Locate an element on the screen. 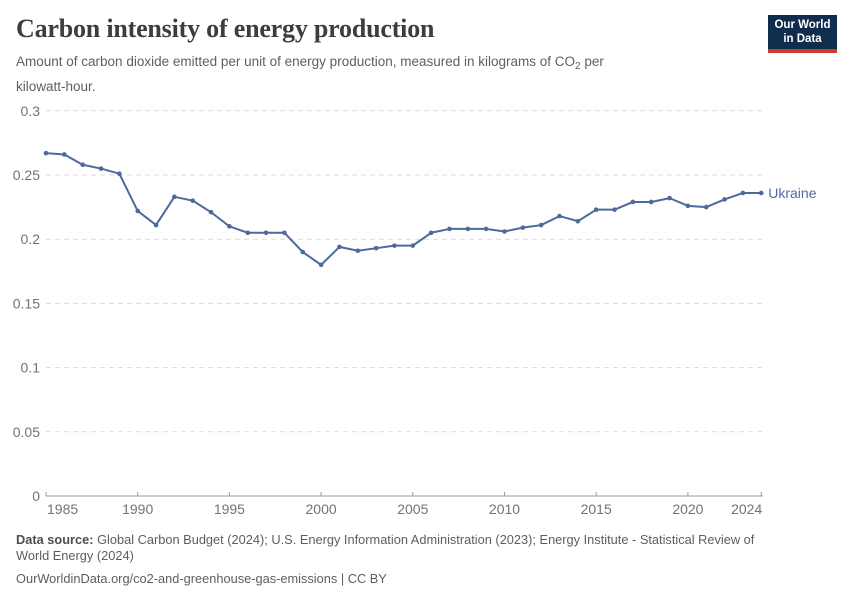  y-tick-label: 0.1 is located at coordinates (31, 368).